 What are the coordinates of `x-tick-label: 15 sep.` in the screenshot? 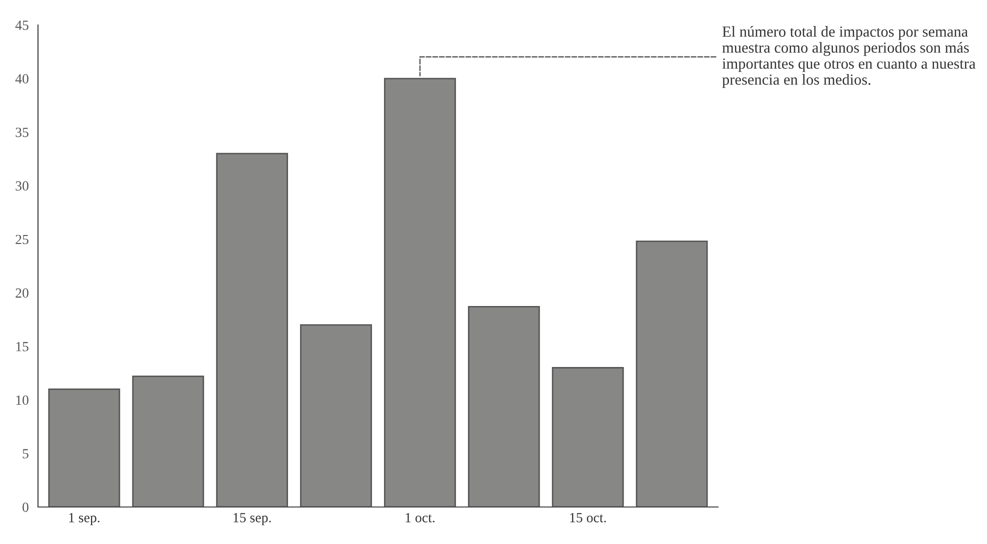 It's located at (252, 519).